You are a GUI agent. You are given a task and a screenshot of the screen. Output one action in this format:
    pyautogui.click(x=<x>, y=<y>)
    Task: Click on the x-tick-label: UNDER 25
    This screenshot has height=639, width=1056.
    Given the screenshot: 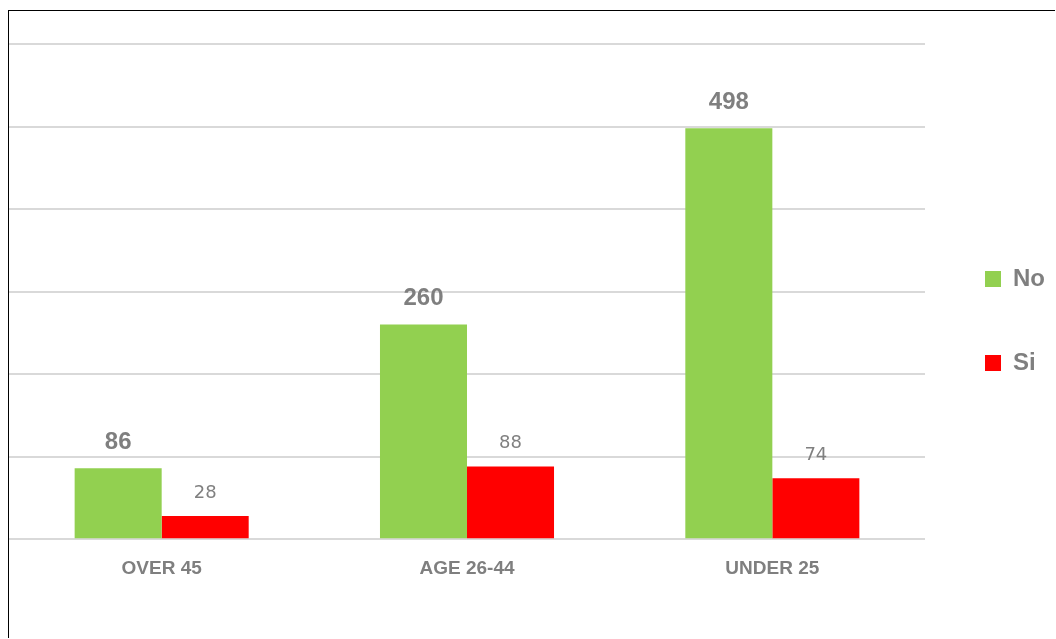 What is the action you would take?
    pyautogui.click(x=772, y=567)
    